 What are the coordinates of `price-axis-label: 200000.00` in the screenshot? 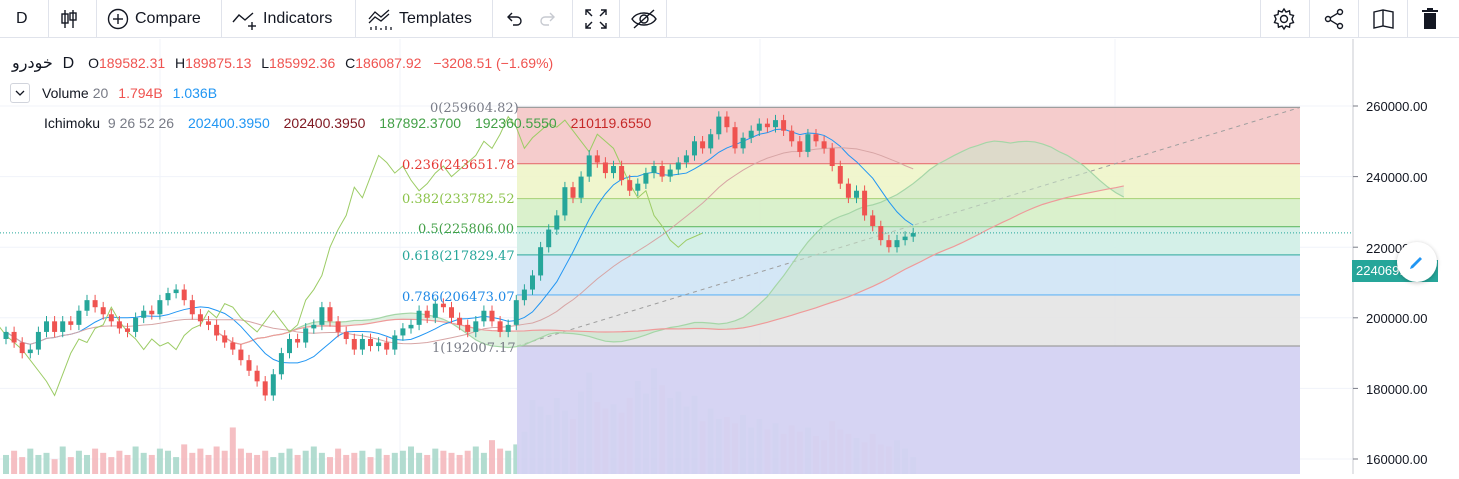 It's located at (1397, 318).